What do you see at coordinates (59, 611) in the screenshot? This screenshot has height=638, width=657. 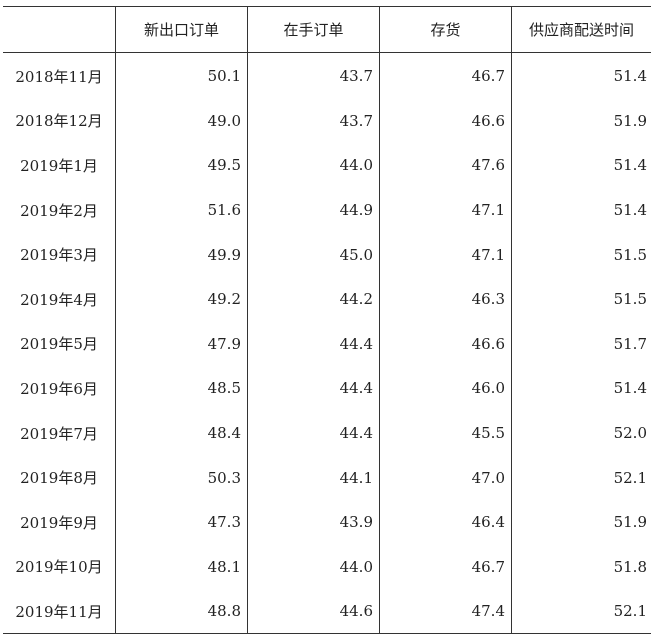 I see `row-label: 2019年11月` at bounding box center [59, 611].